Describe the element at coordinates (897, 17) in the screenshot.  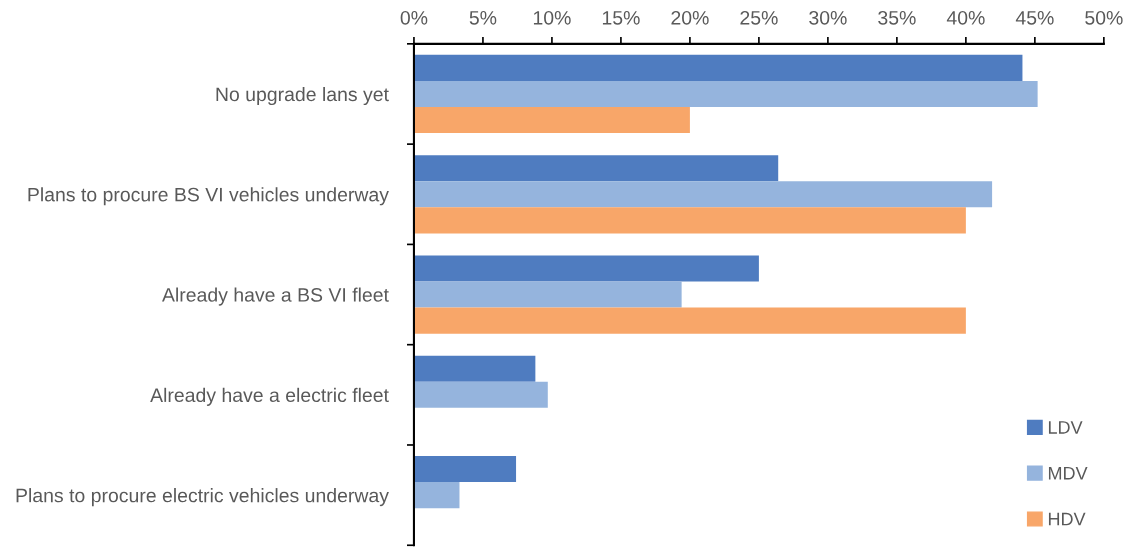
I see `x-tick-label: 35%` at that location.